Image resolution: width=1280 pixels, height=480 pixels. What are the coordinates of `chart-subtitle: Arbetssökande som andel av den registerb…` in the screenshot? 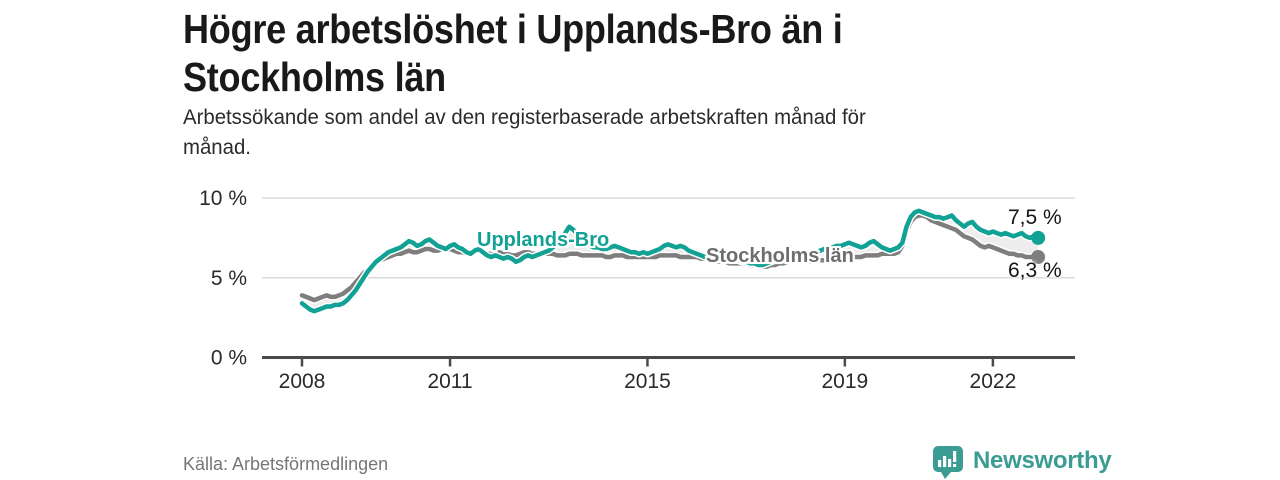 It's located at (619, 133).